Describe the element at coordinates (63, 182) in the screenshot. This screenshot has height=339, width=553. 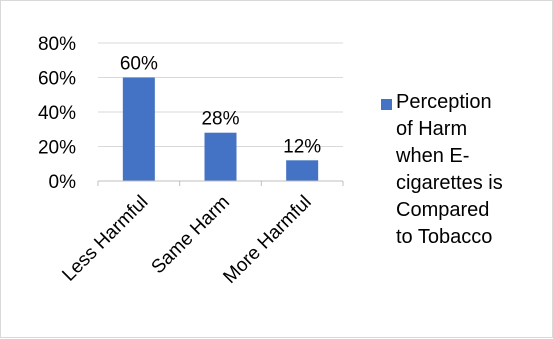
I see `y-tick-label: 0%` at that location.